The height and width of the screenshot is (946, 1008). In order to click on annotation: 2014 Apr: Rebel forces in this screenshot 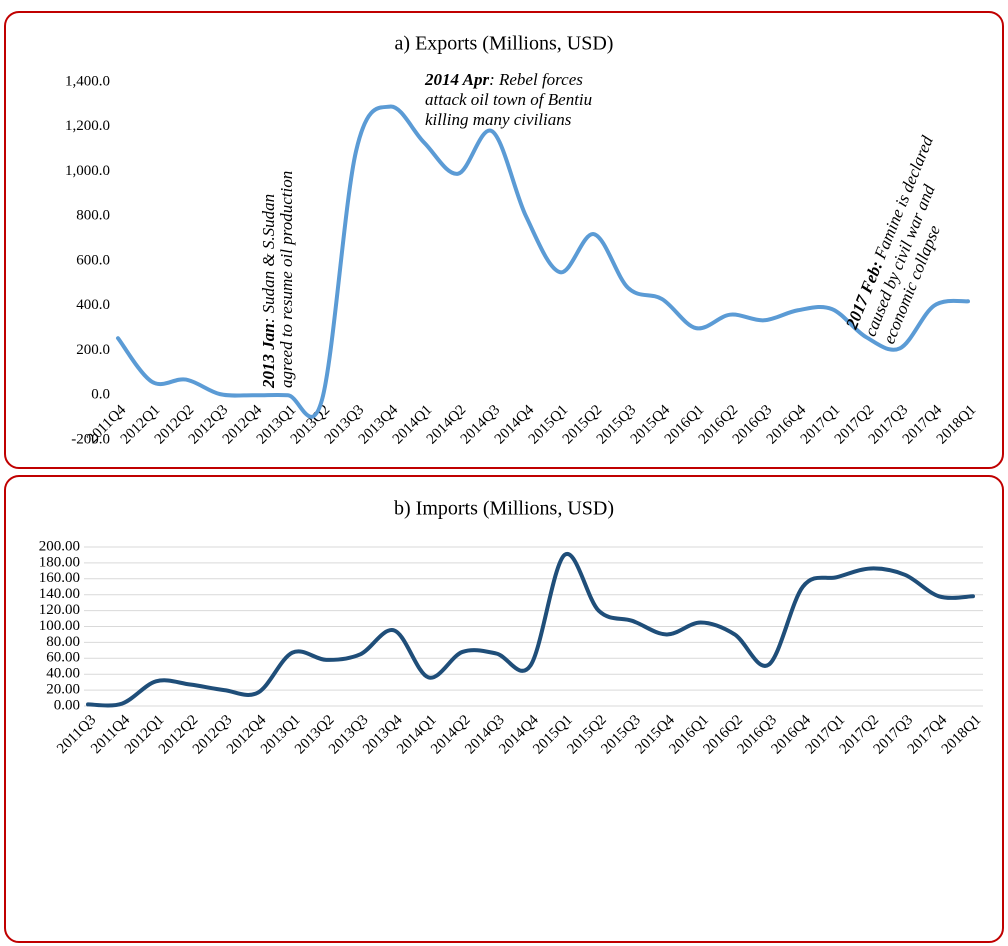, I will do `click(503, 79)`.